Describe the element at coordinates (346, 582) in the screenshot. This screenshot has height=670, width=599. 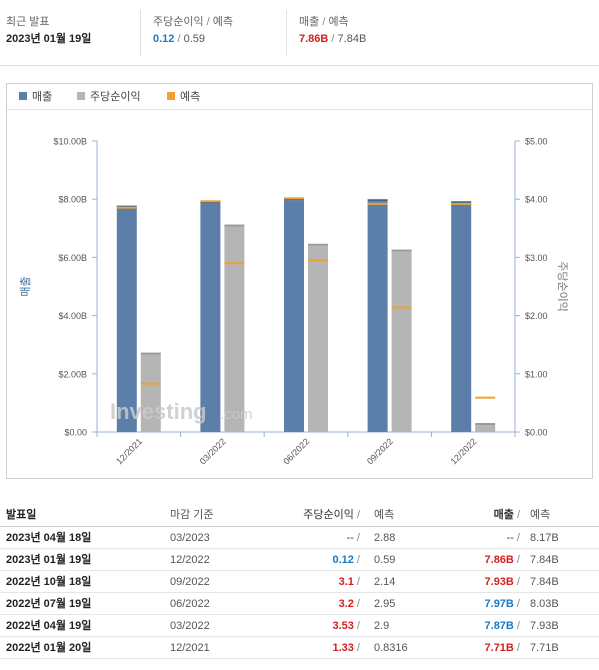
I see `row-eps-value: 3.1` at that location.